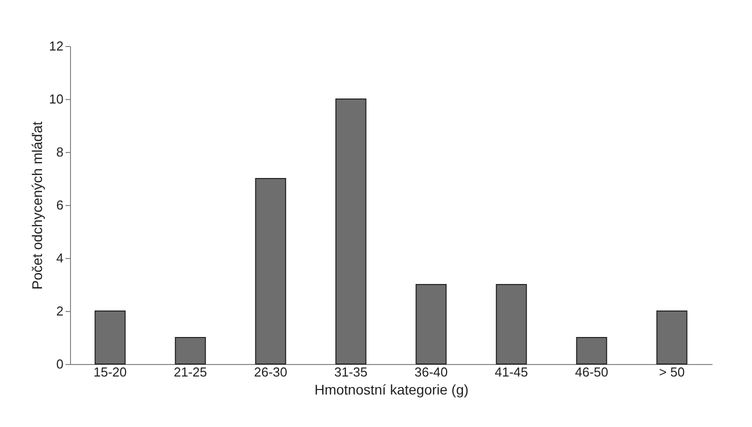 The image size is (752, 427). What do you see at coordinates (431, 372) in the screenshot?
I see `x-tick-label: 36-40` at bounding box center [431, 372].